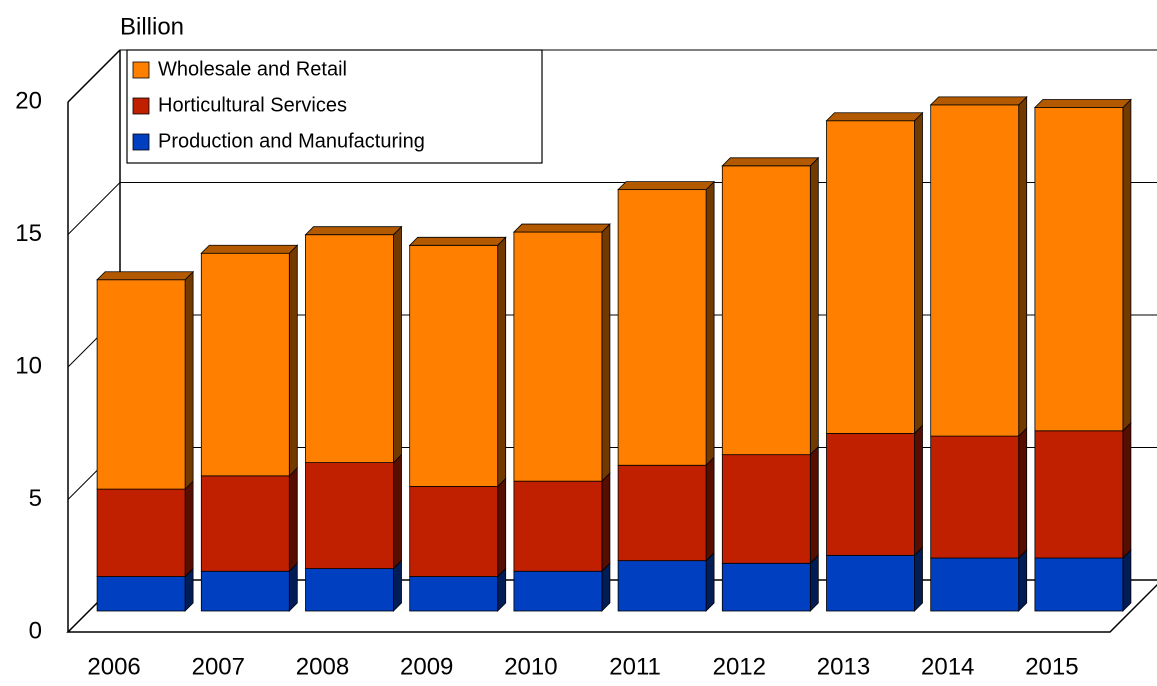 The width and height of the screenshot is (1157, 686). Describe the element at coordinates (28, 233) in the screenshot. I see `y-tick-label: 15` at that location.